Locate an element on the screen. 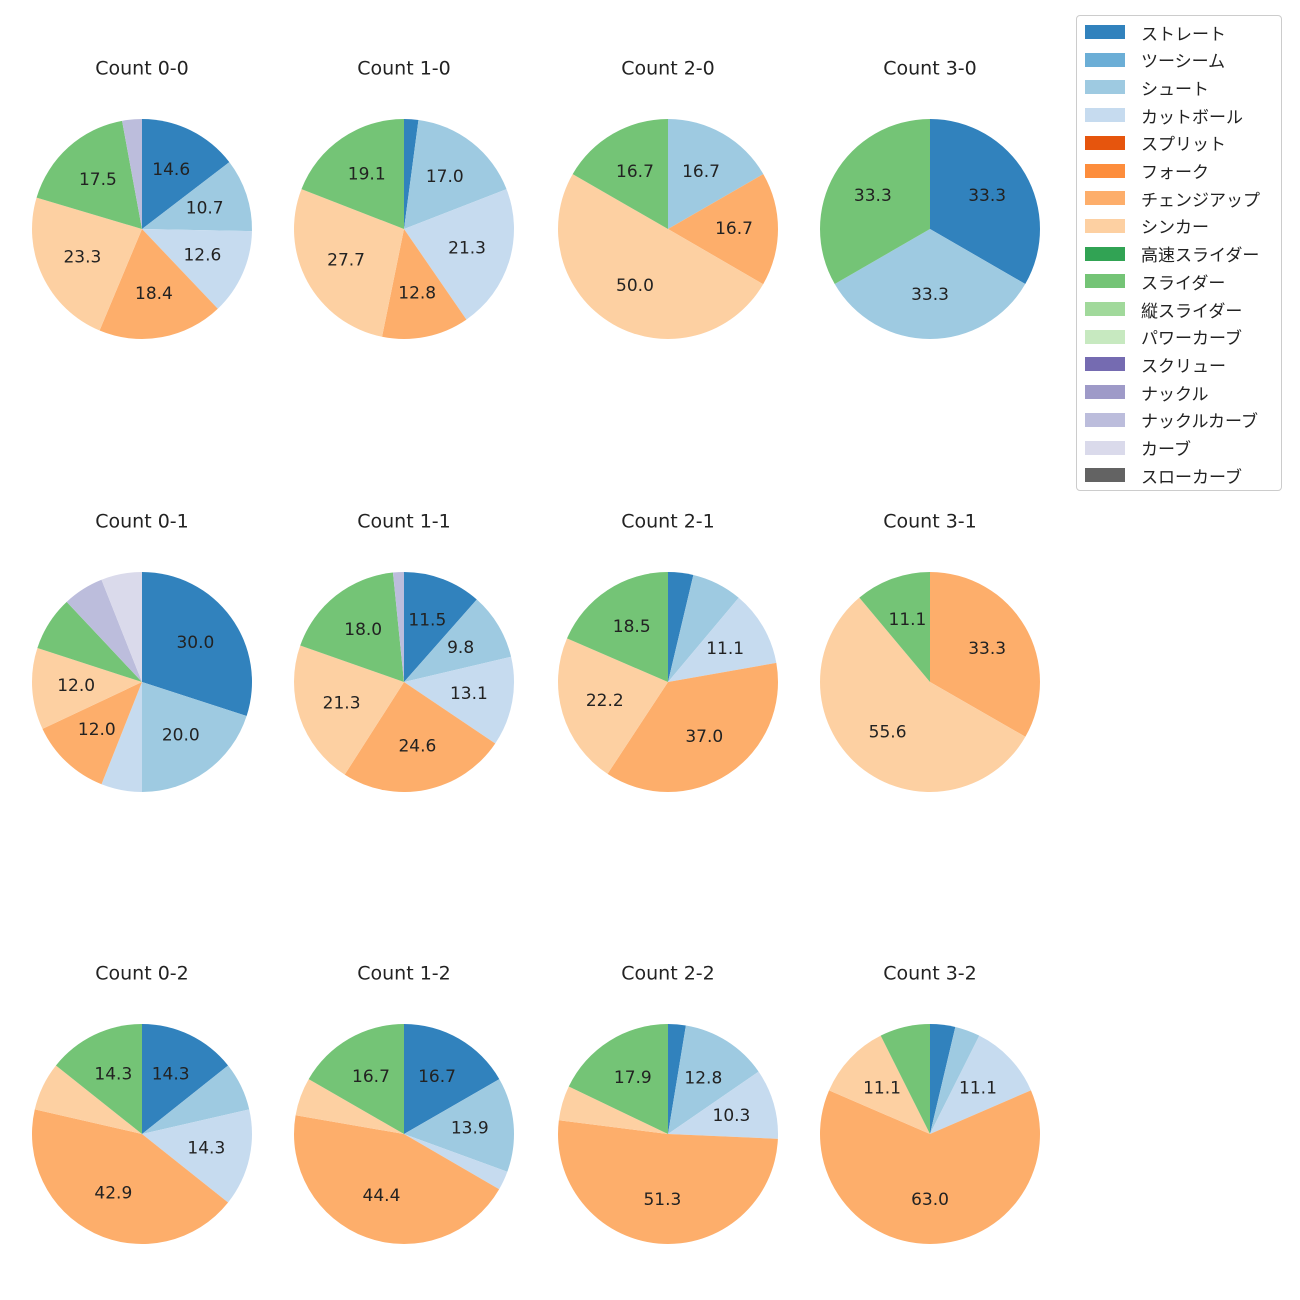  pie-chart: Count 3-1 33.3 55.6 11.1 is located at coordinates (930, 651).